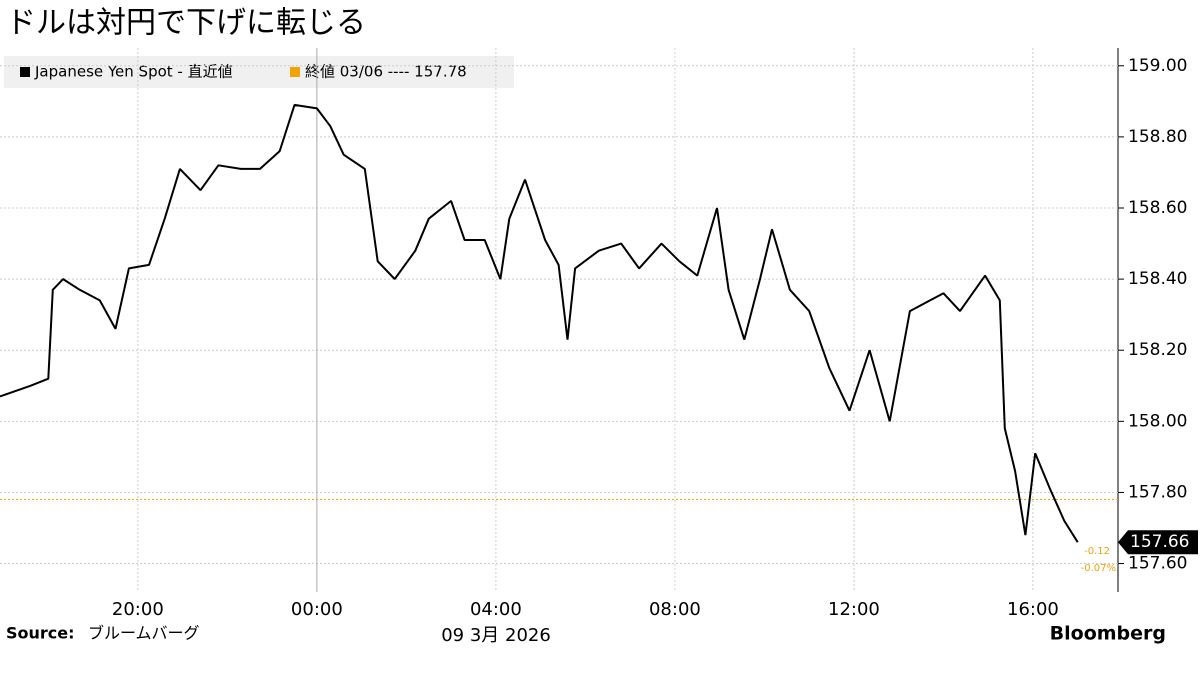 The image size is (1200, 675). I want to click on x-tick-label: 00:00, so click(317, 609).